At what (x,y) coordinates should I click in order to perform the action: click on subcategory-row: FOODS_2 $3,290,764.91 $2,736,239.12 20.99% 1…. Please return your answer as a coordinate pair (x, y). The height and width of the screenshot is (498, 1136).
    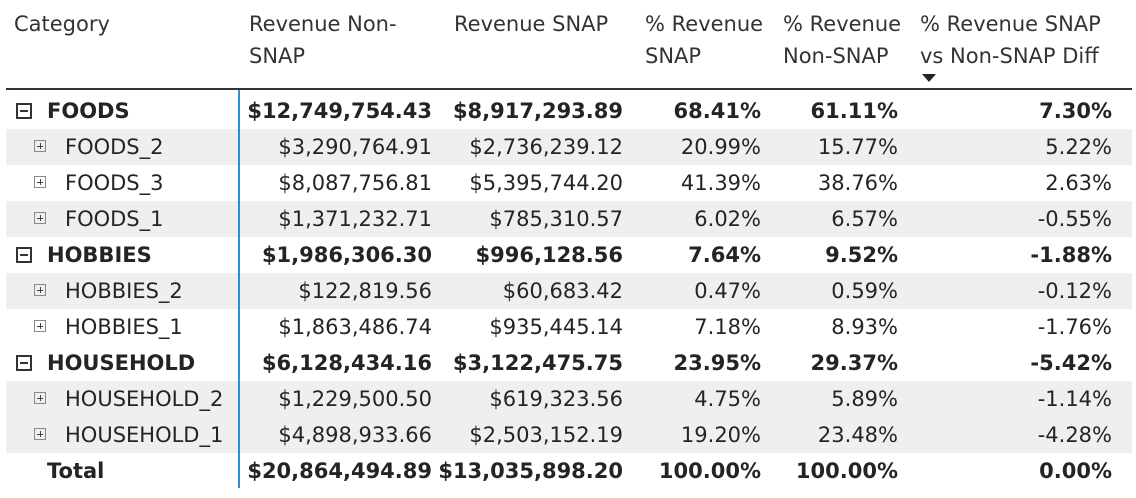
    Looking at the image, I should click on (569, 147).